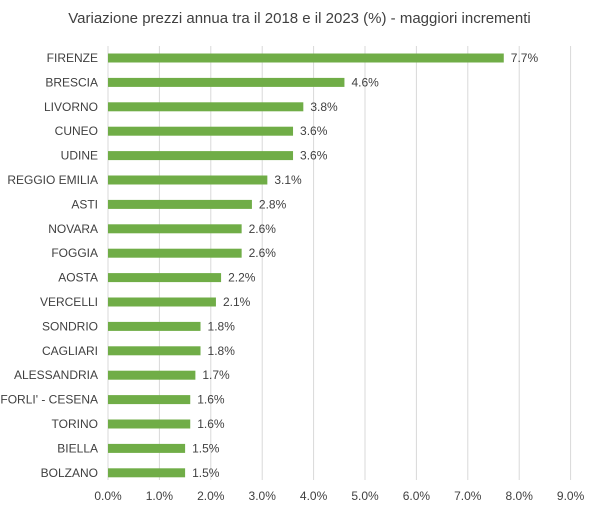  Describe the element at coordinates (520, 496) in the screenshot. I see `x-tick-label: 8.0%` at that location.